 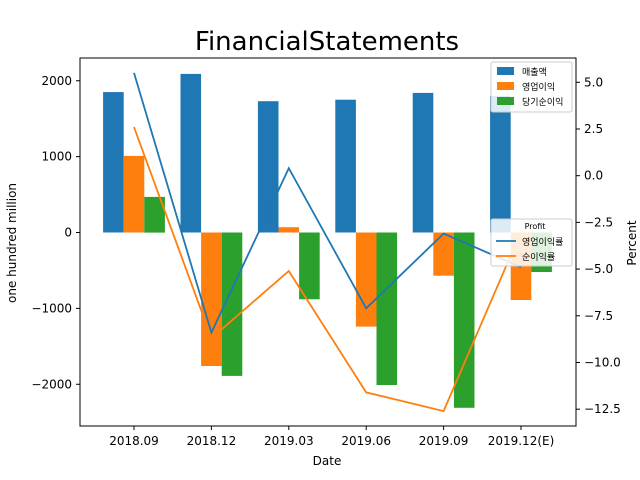 What do you see at coordinates (327, 42) in the screenshot?
I see `chart-title: FinancialStatements` at bounding box center [327, 42].